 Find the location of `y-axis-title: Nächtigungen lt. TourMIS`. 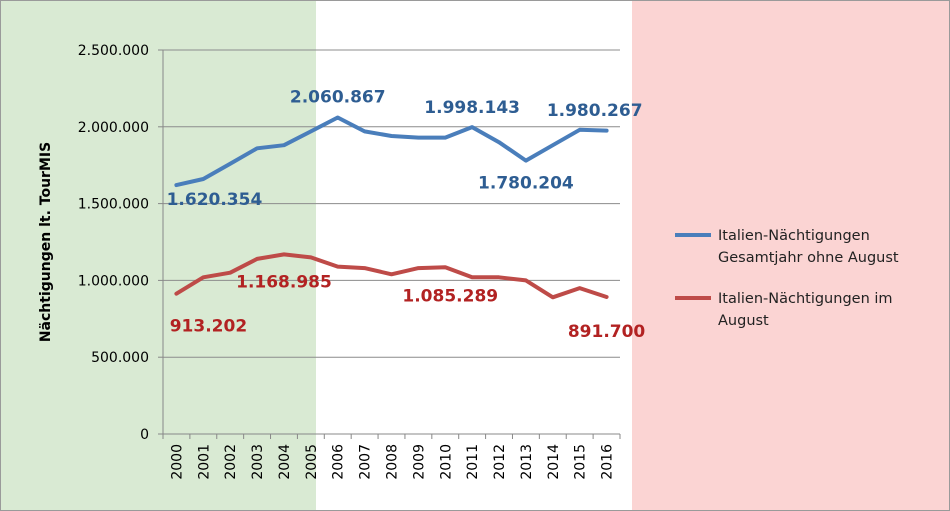

y-axis-title: Nächtigungen lt. TourMIS is located at coordinates (46, 242).